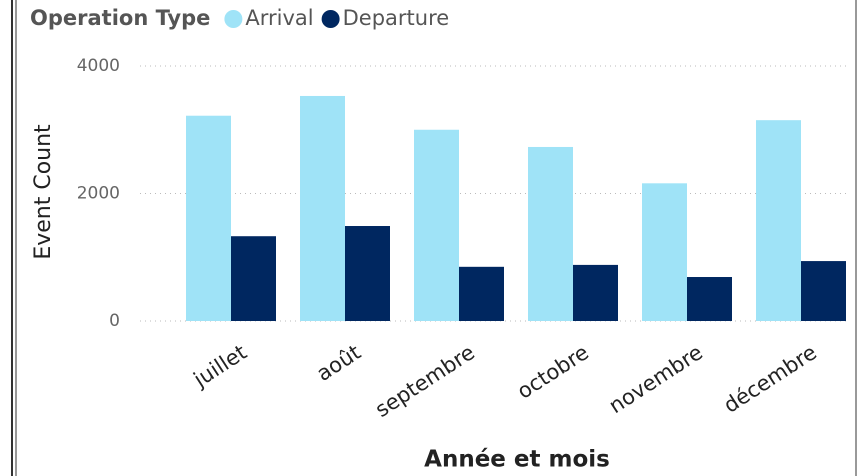 This screenshot has width=859, height=476. What do you see at coordinates (553, 372) in the screenshot?
I see `x-tick-label: octobre` at bounding box center [553, 372].